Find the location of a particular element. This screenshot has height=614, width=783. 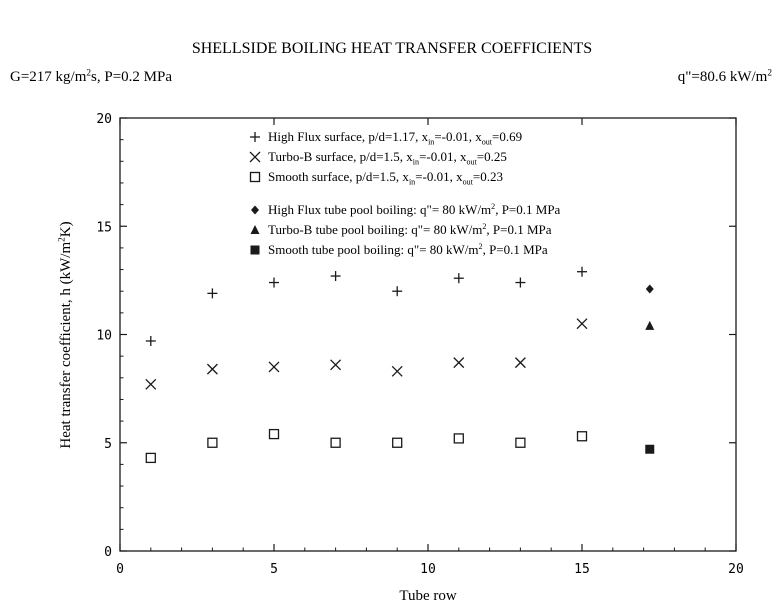

text-segment: s, P=0.2 MPa is located at coordinates (131, 77).